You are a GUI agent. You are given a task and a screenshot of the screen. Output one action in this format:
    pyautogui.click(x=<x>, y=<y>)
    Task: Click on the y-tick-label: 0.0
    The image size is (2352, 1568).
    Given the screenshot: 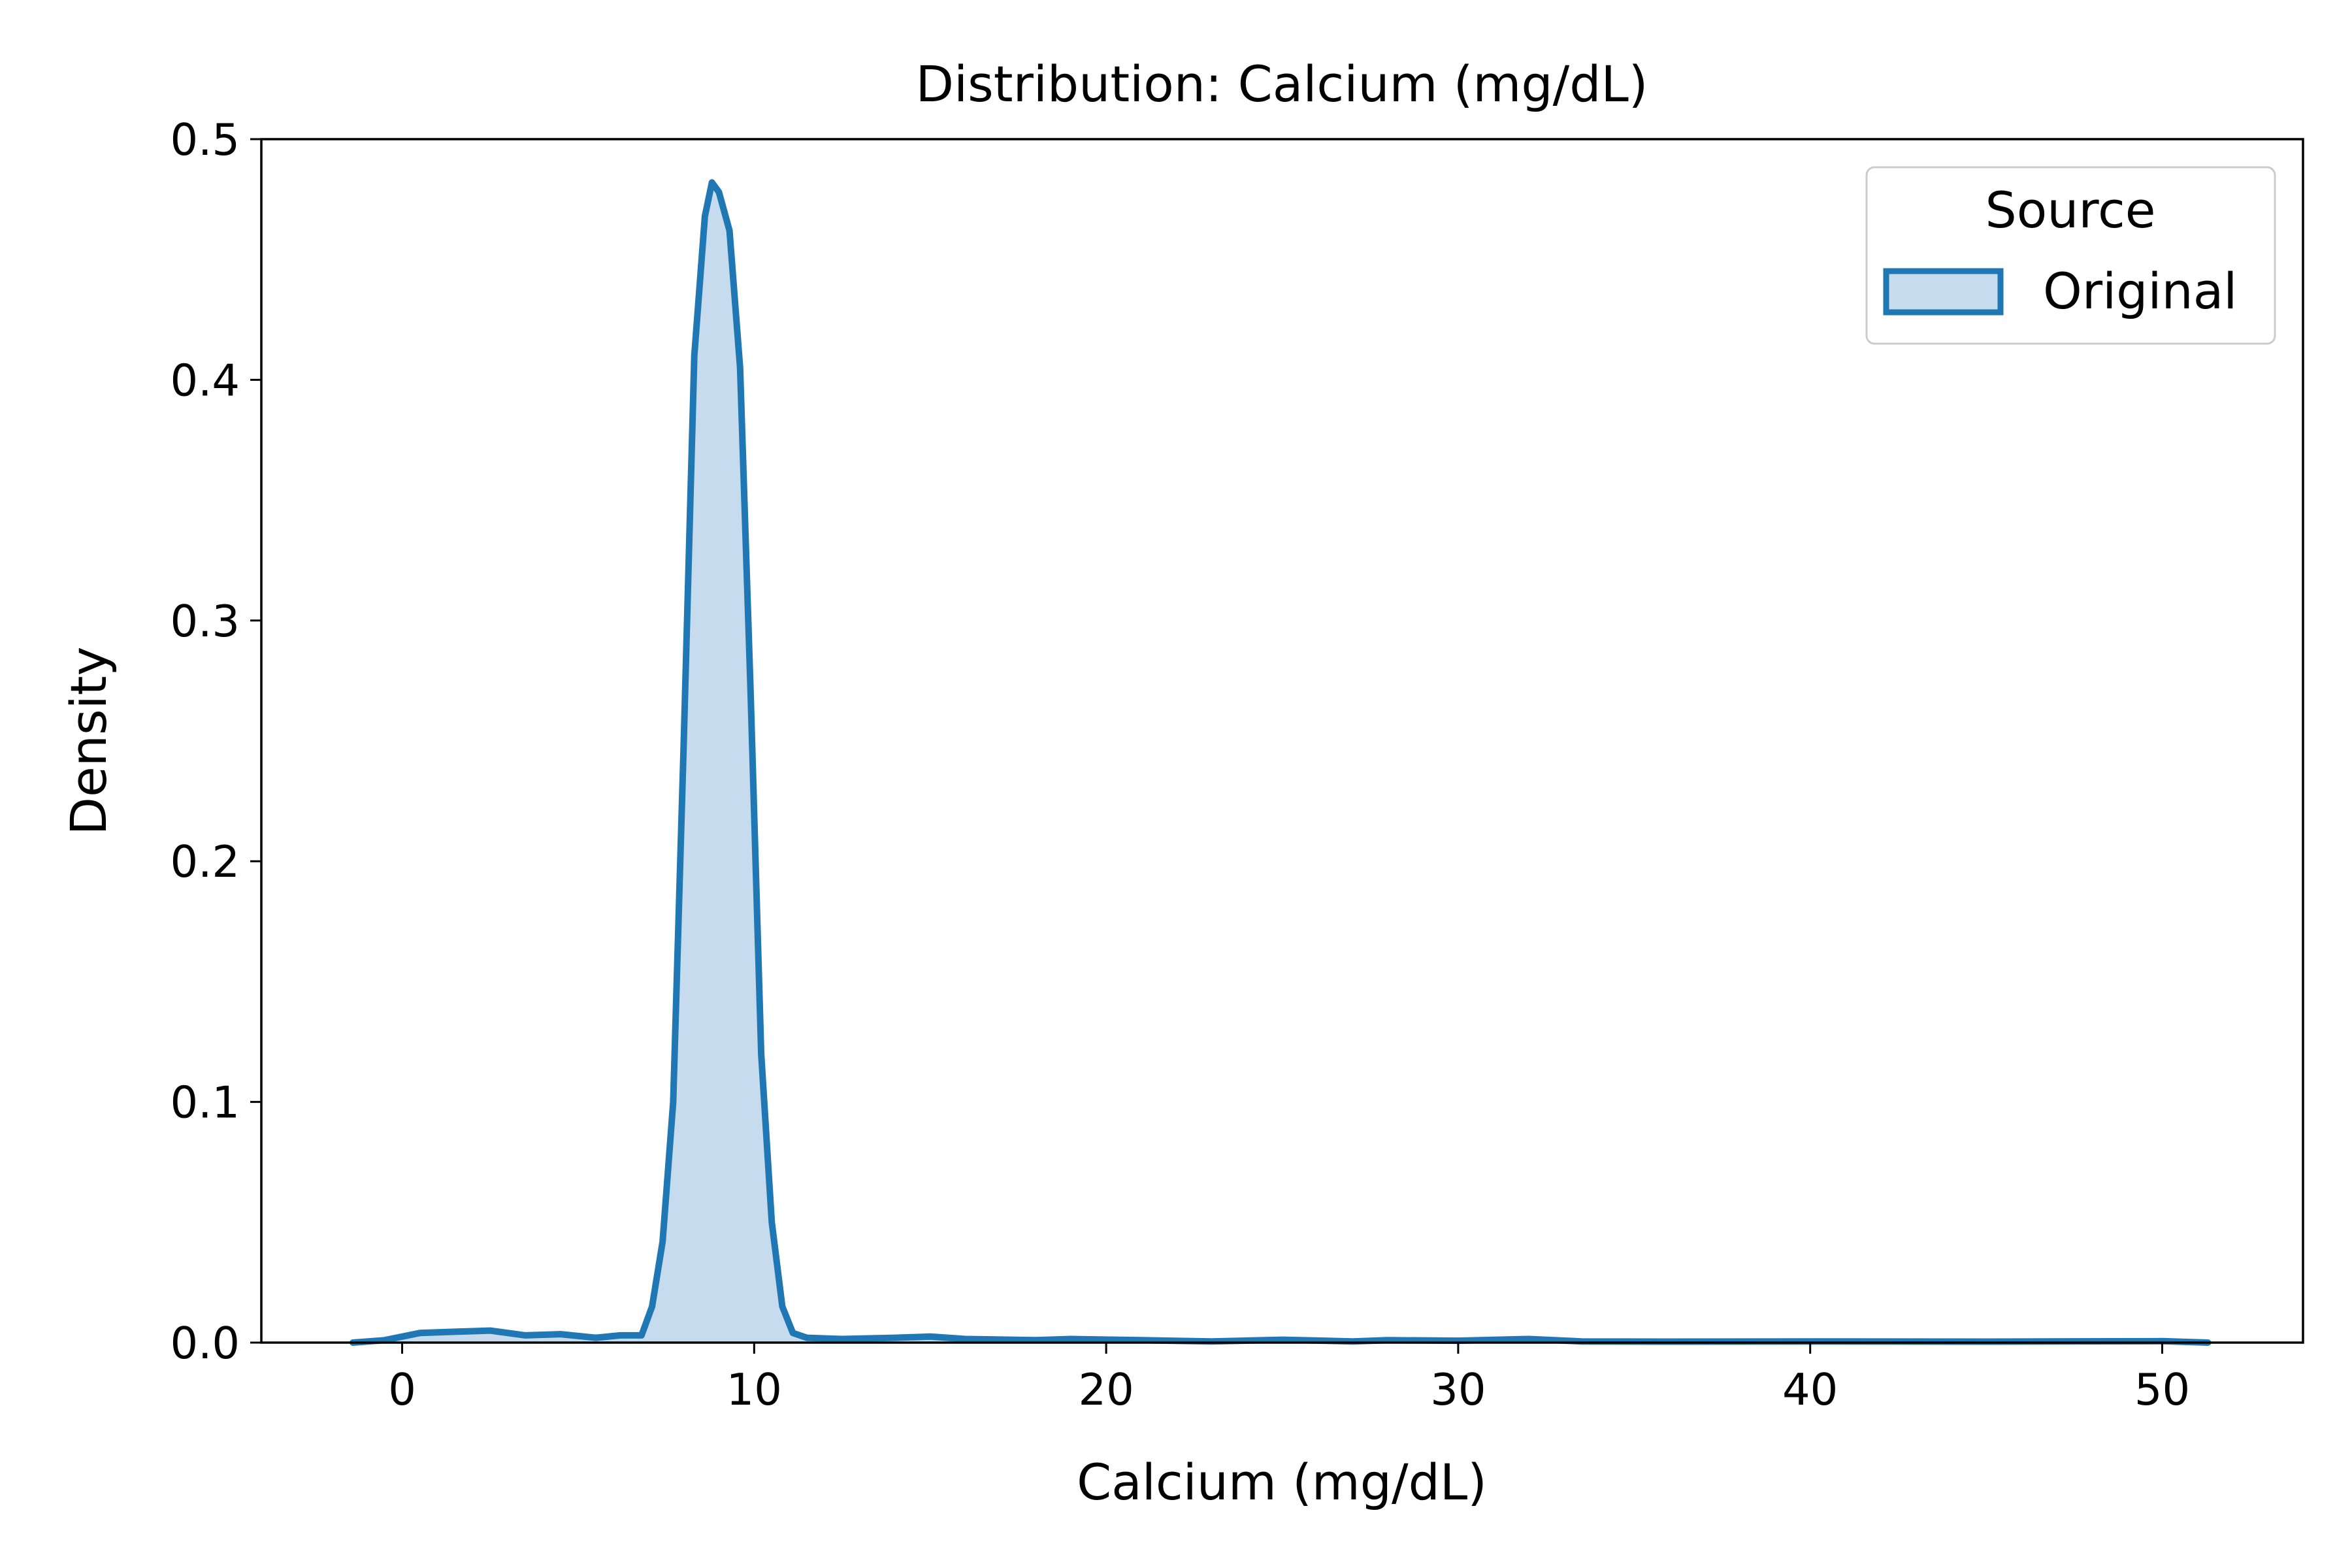 What is the action you would take?
    pyautogui.click(x=205, y=1343)
    